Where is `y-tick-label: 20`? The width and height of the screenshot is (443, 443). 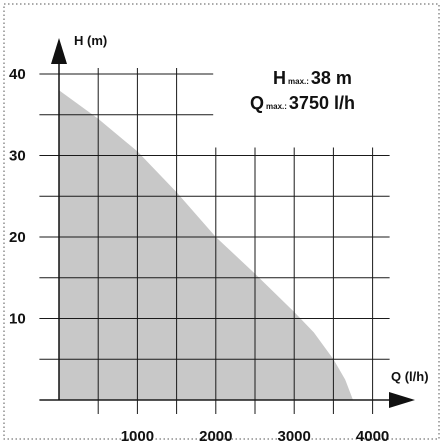
y-tick-label: 20 is located at coordinates (17, 237).